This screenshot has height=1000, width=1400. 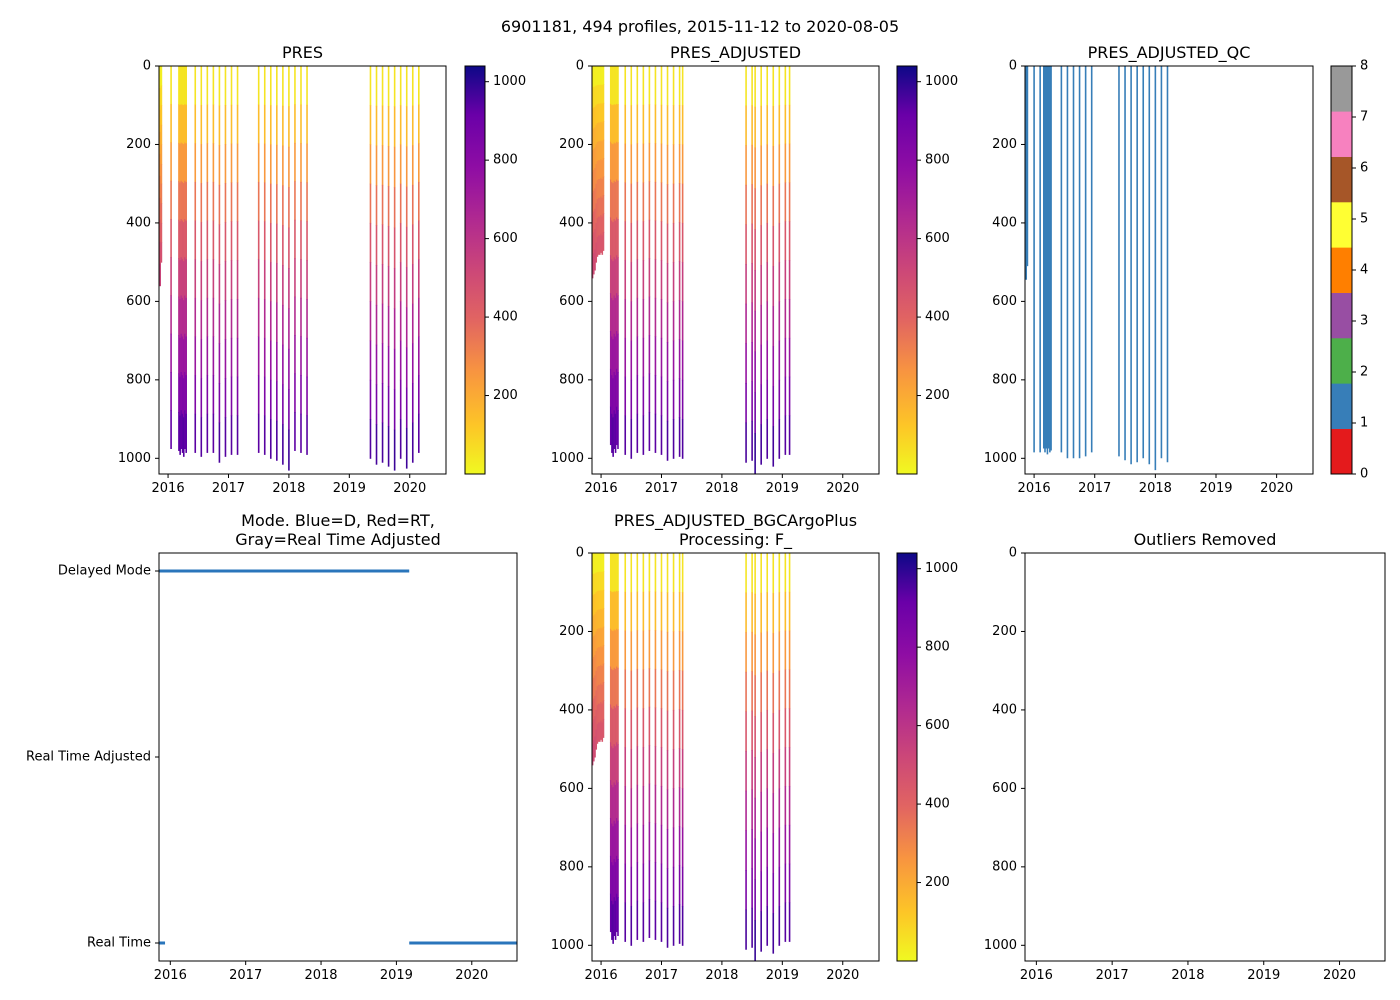 I want to click on colorbar-tick-label: 2, so click(x=1364, y=372).